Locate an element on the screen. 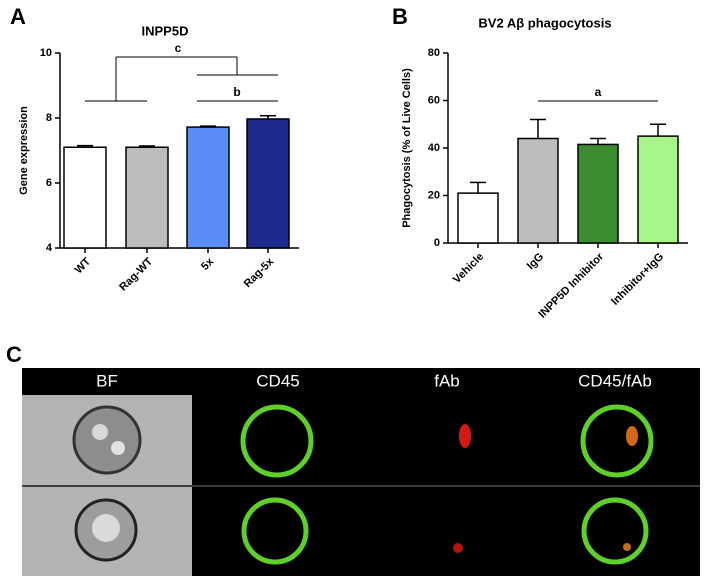 The image size is (709, 587). panel-label: B is located at coordinates (400, 16).